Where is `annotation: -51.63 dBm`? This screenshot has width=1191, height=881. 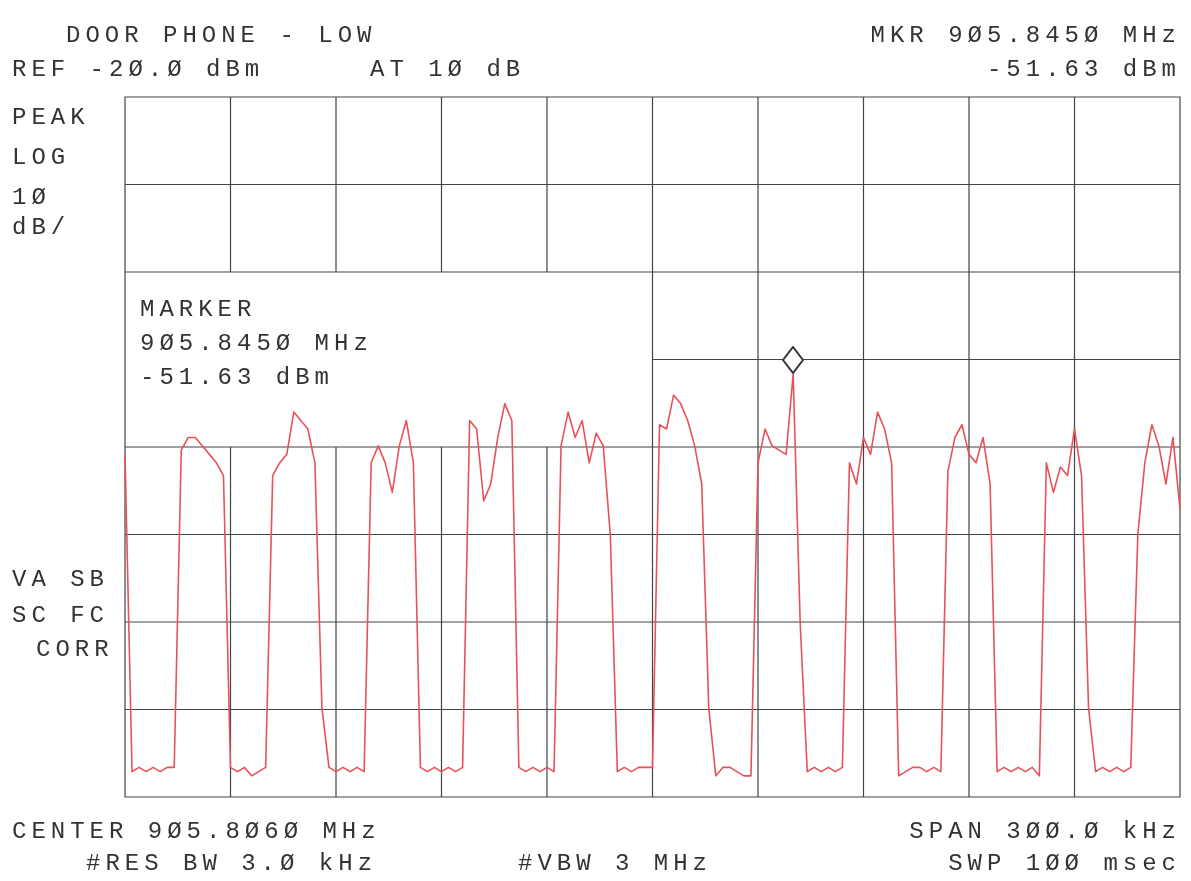 annotation: -51.63 dBm is located at coordinates (237, 378).